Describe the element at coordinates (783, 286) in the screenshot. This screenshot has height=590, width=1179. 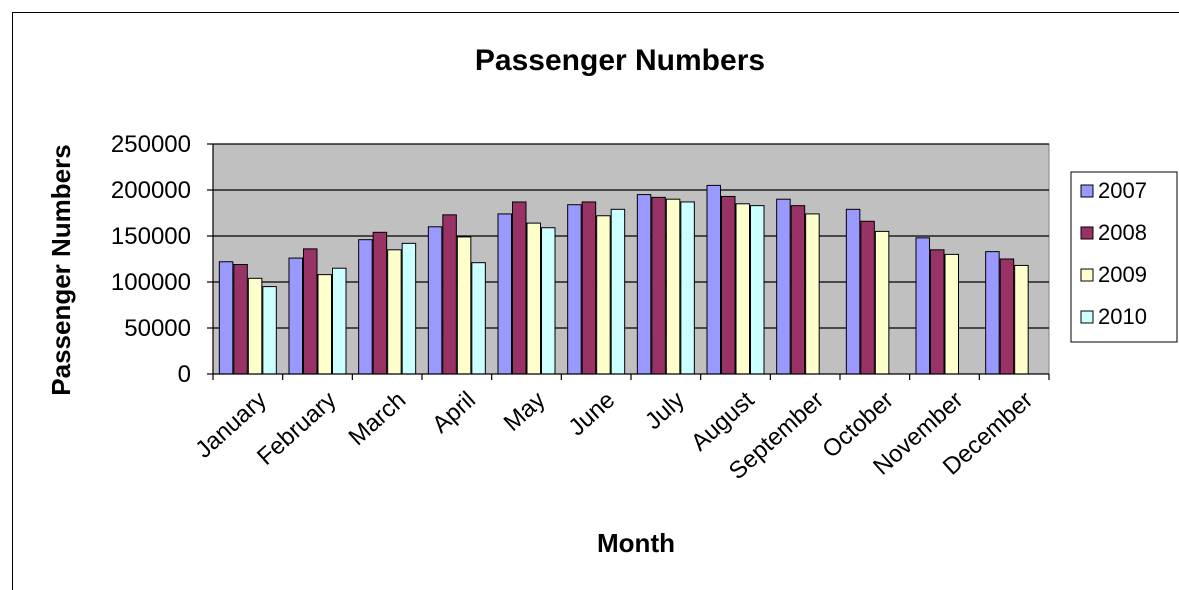
I see `bar-2007-september` at that location.